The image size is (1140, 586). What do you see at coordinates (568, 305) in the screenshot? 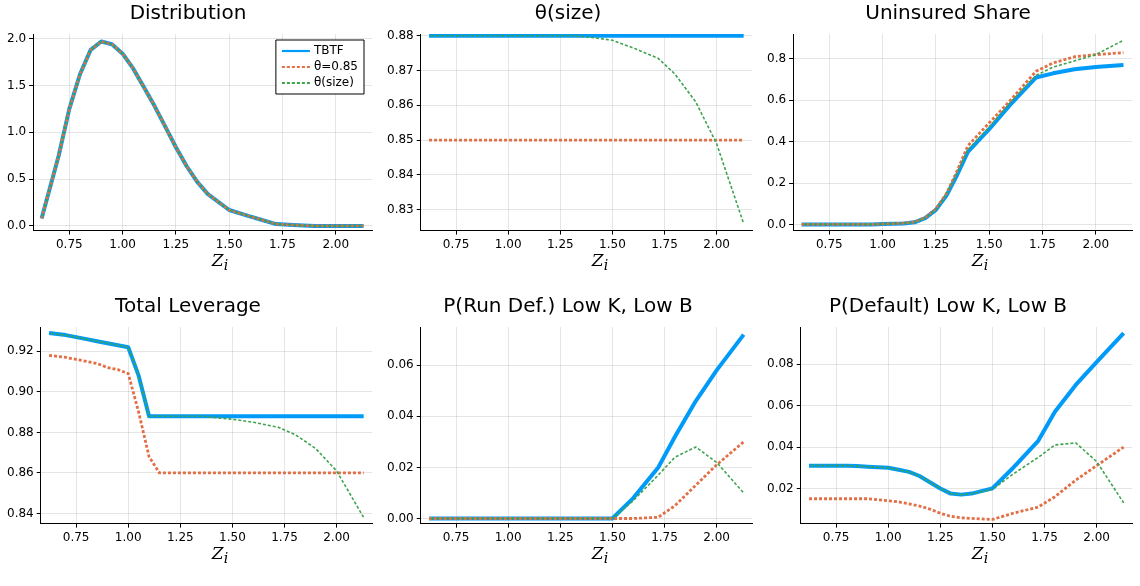
I see `chart-title: P(Run Def.) Low K, Low B` at bounding box center [568, 305].